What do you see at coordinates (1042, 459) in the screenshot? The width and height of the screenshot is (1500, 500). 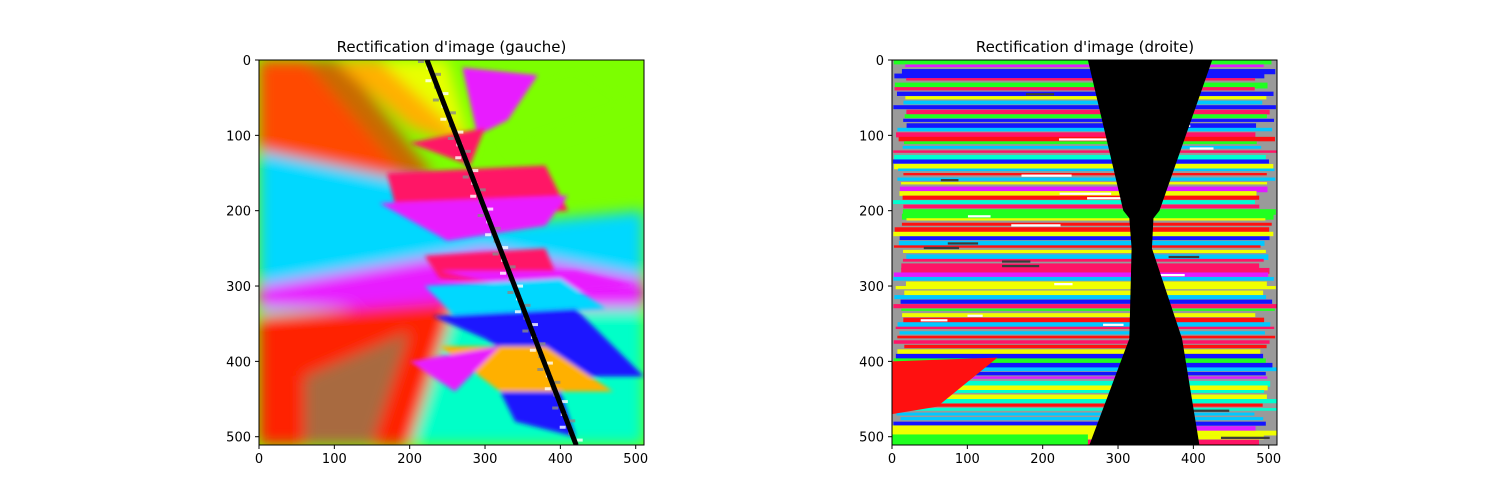 I see `right-xtick-label: 200` at bounding box center [1042, 459].